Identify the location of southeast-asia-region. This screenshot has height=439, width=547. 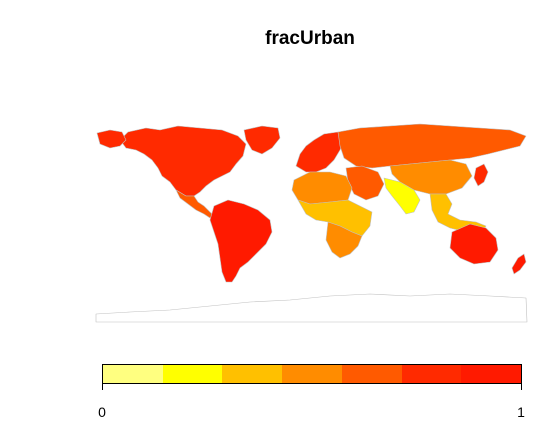
(458, 213).